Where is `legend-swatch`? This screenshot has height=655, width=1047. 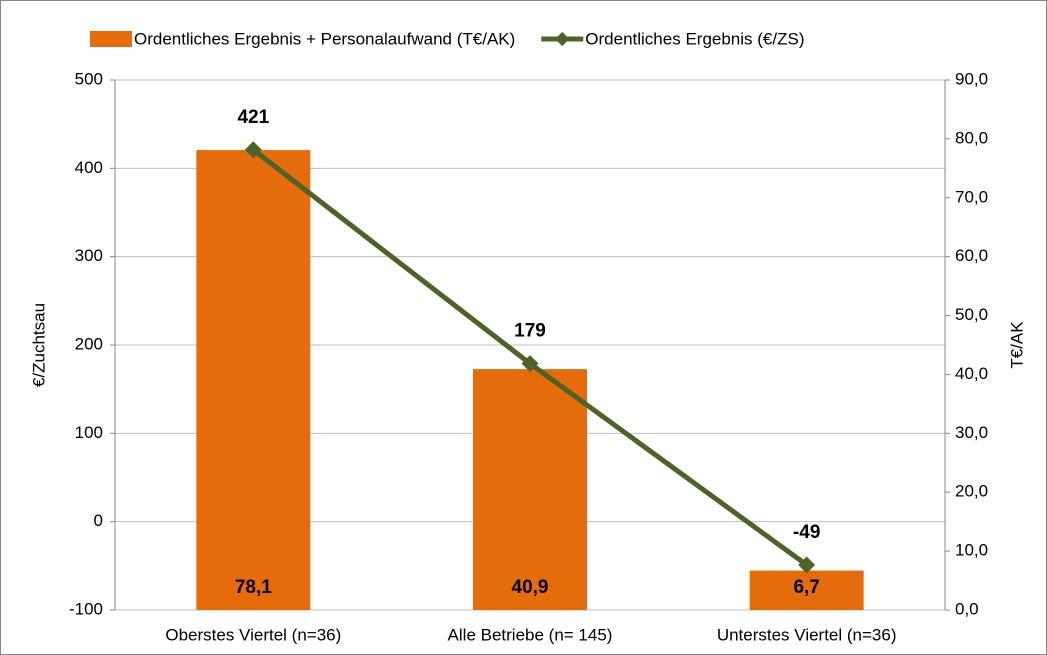 legend-swatch is located at coordinates (111, 39).